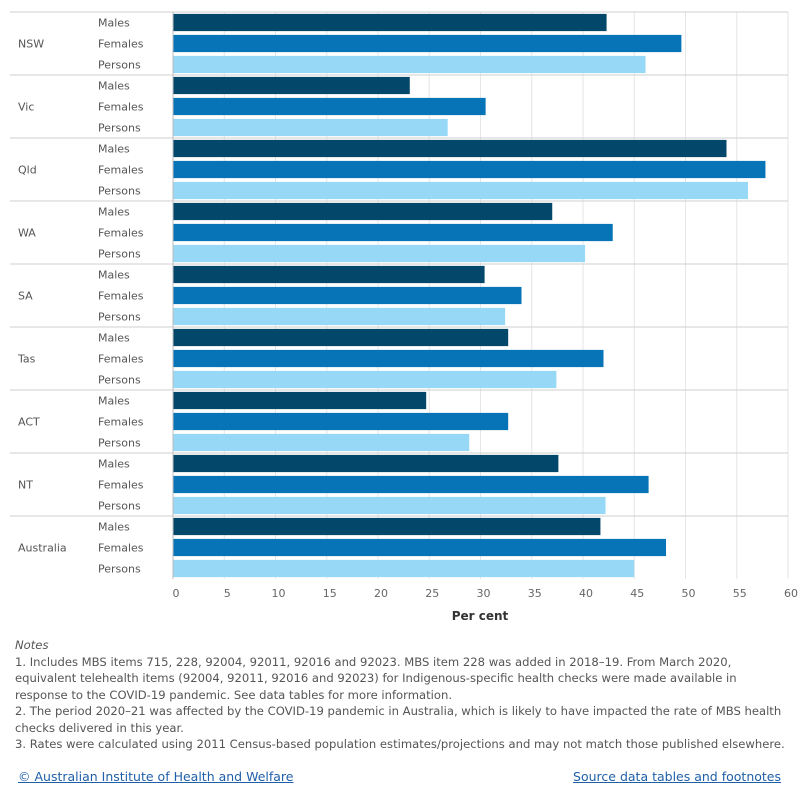 This screenshot has width=800, height=800. Describe the element at coordinates (42, 548) in the screenshot. I see `group-label: Australia` at that location.